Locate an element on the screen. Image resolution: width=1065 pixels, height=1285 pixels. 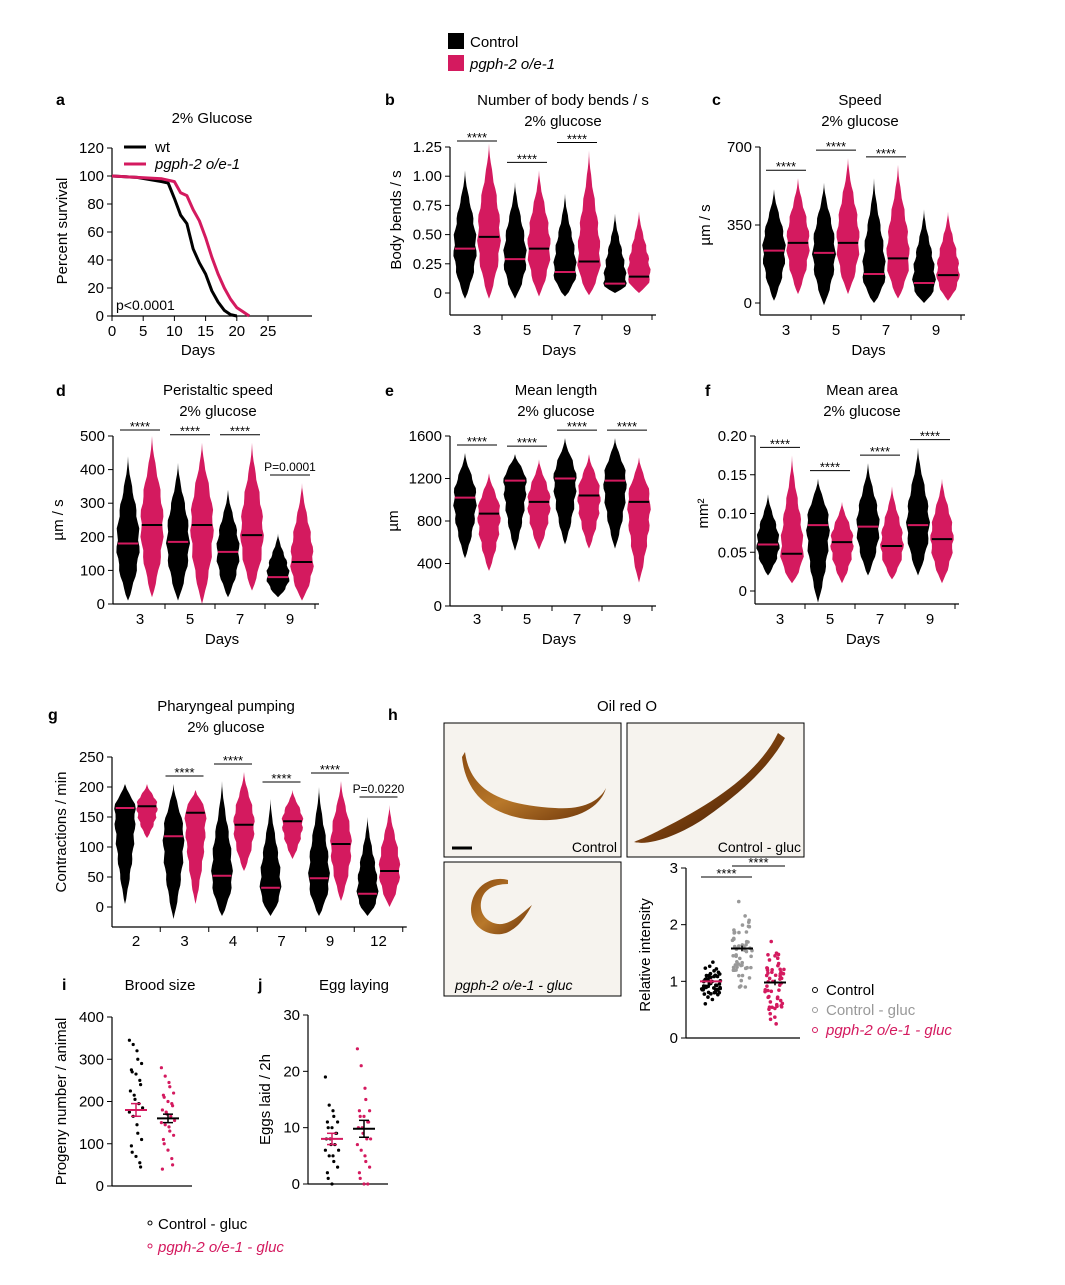
panel-label-i: i is located at coordinates (64, 985).